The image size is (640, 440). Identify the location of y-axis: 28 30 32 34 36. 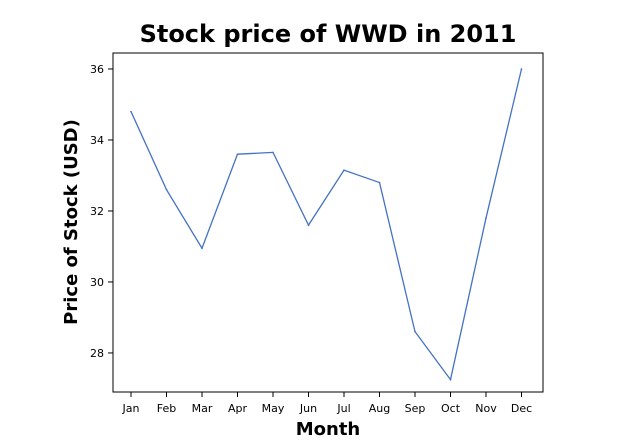
(101, 211).